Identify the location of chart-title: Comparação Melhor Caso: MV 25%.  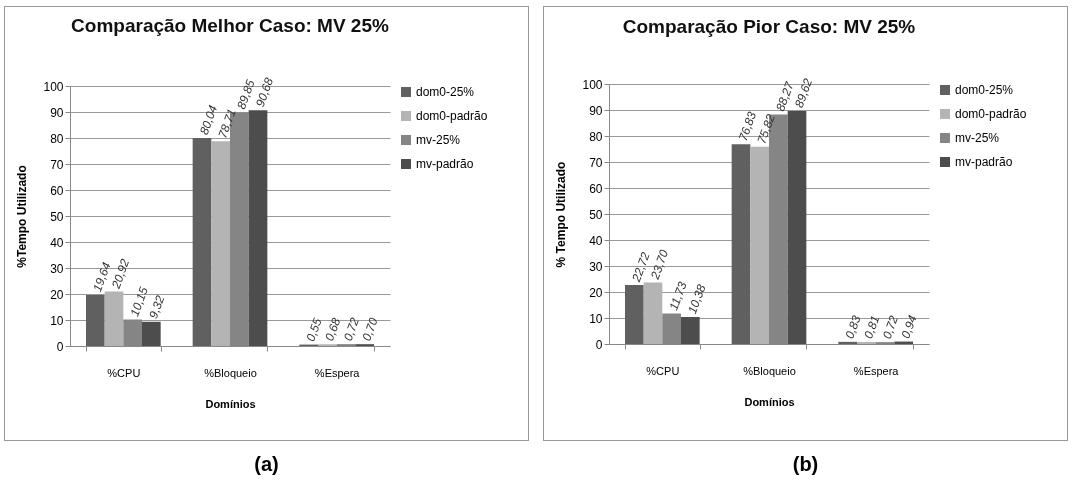
(230, 26).